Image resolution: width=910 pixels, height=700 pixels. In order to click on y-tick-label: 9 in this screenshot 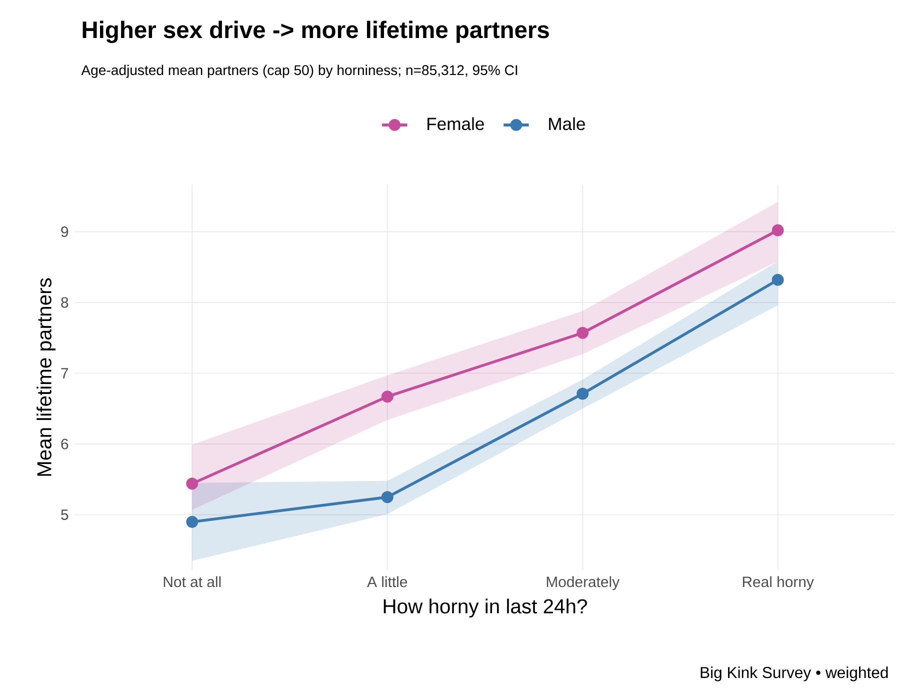, I will do `click(64, 231)`.